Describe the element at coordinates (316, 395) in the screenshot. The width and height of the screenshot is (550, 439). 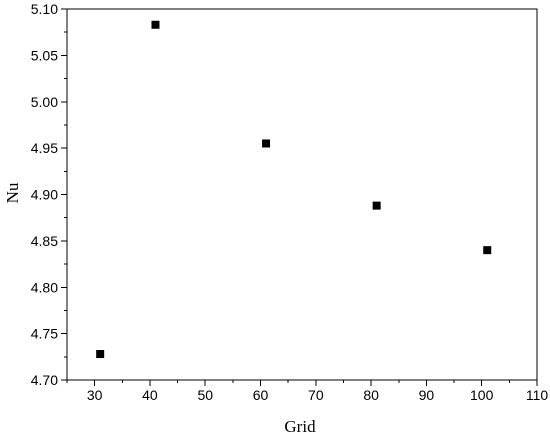
I see `x-tick-label: 70` at that location.